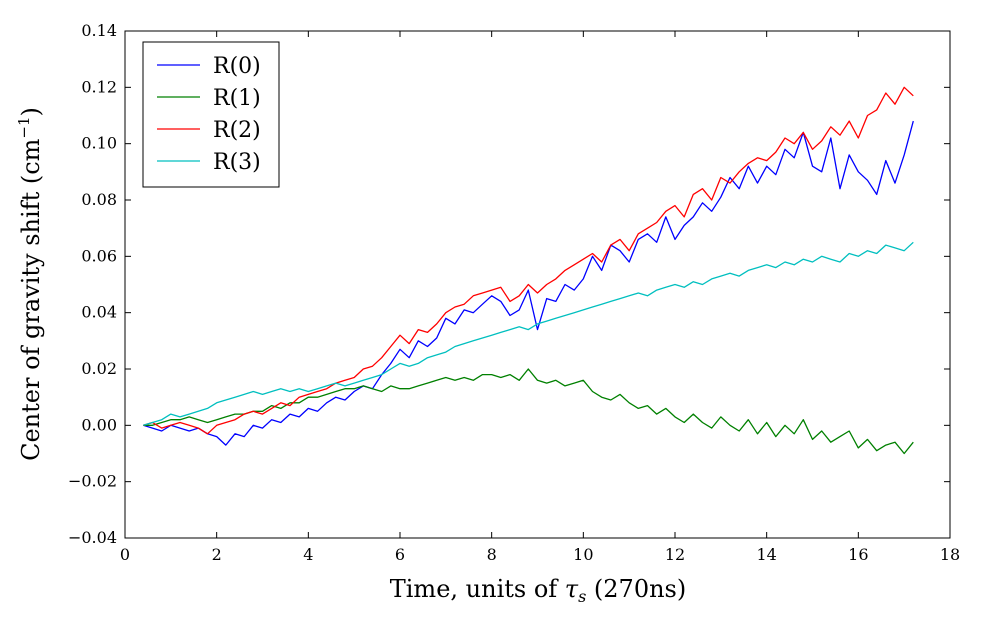  Describe the element at coordinates (237, 66) in the screenshot. I see `legend-label: R(0)` at that location.